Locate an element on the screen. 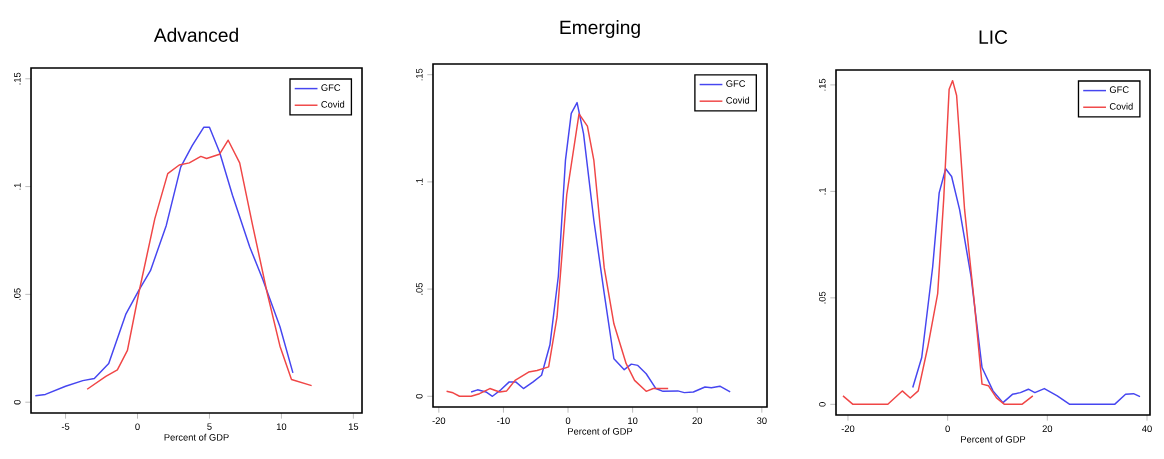 The width and height of the screenshot is (1164, 459). x-tick-label: 40 is located at coordinates (1147, 428).